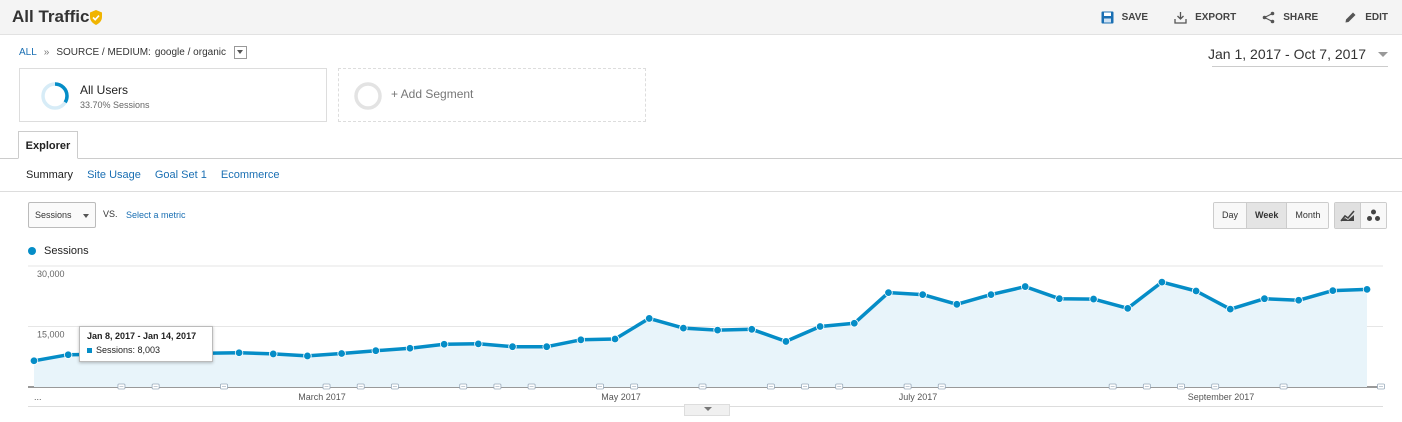 The height and width of the screenshot is (422, 1402). Describe the element at coordinates (1124, 17) in the screenshot. I see `save-button: SAVE` at that location.